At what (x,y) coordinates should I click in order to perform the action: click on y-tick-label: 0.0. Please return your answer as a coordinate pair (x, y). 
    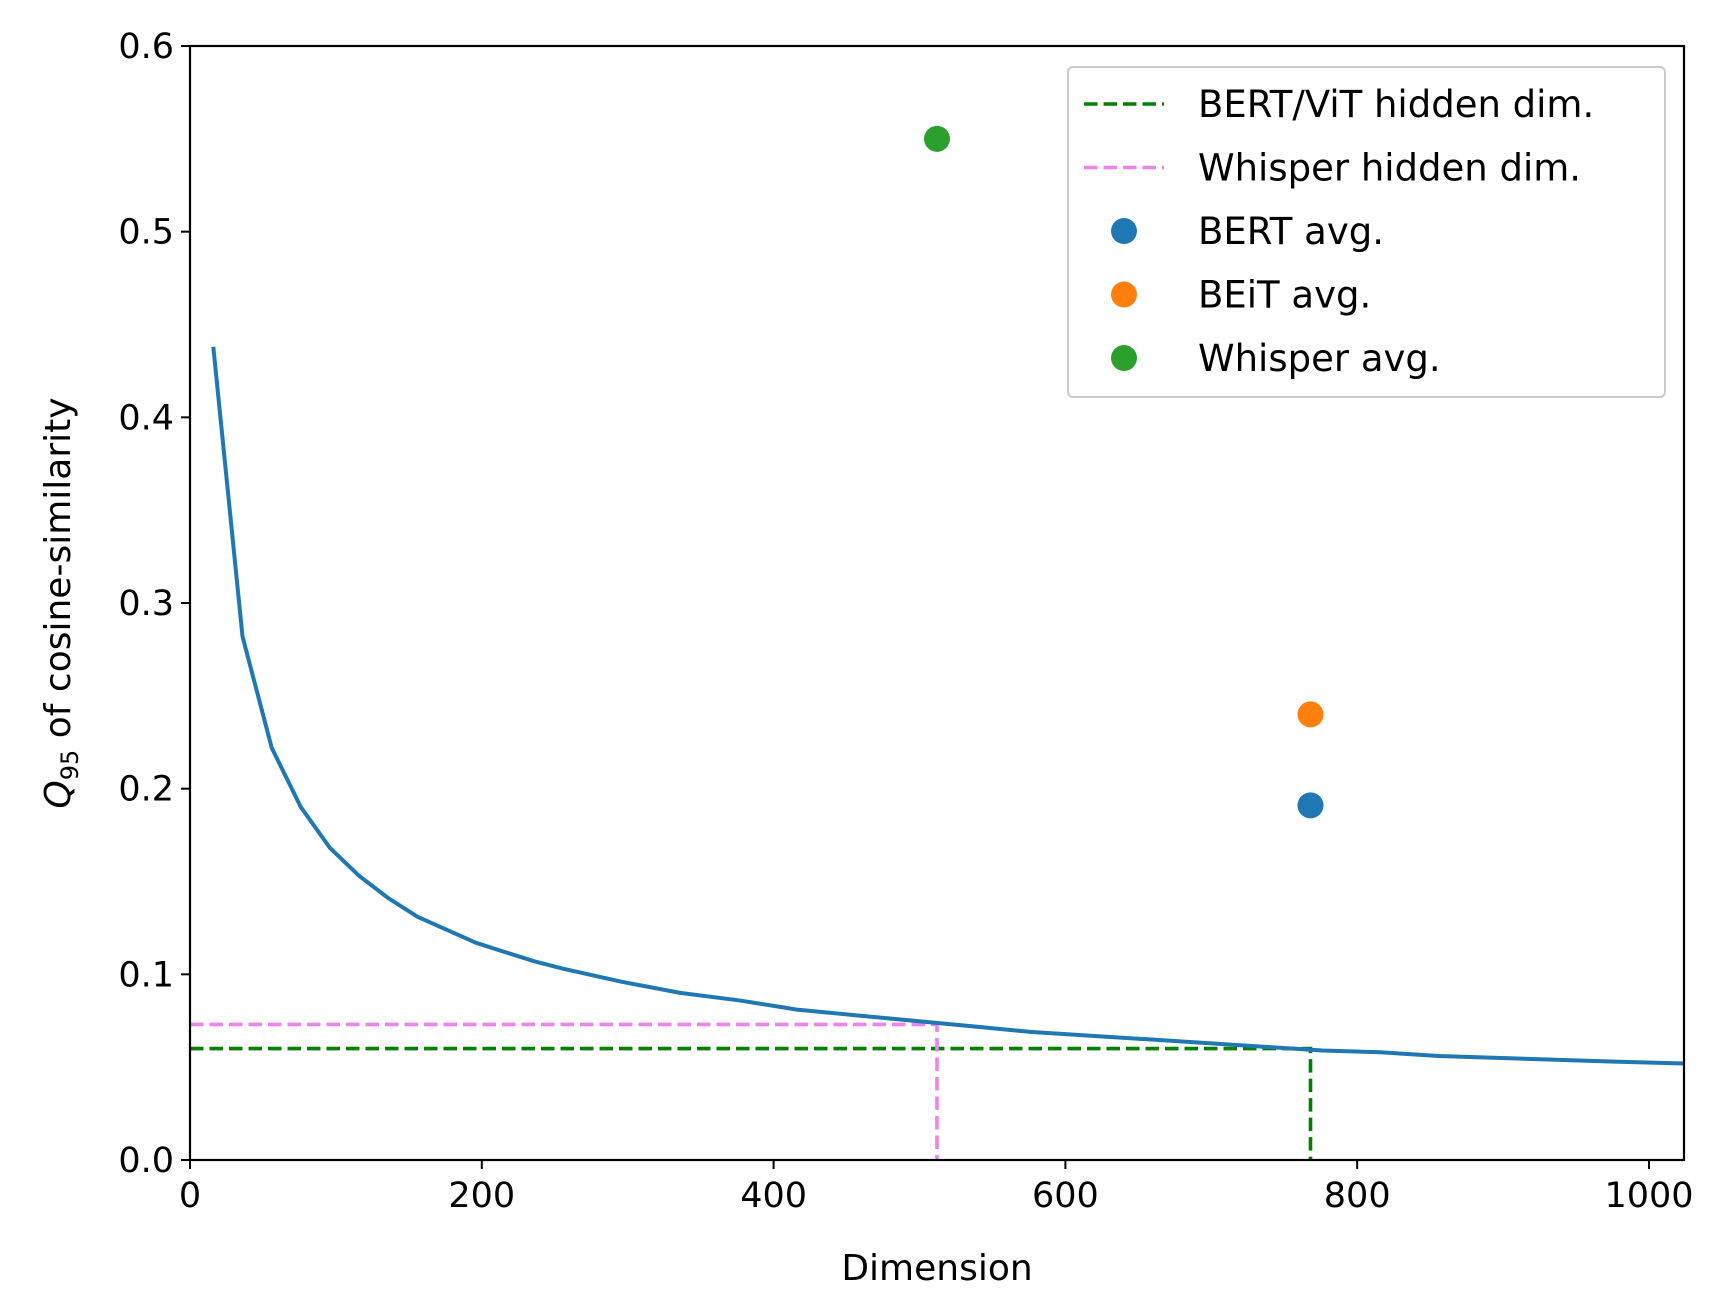
    Looking at the image, I should click on (146, 1161).